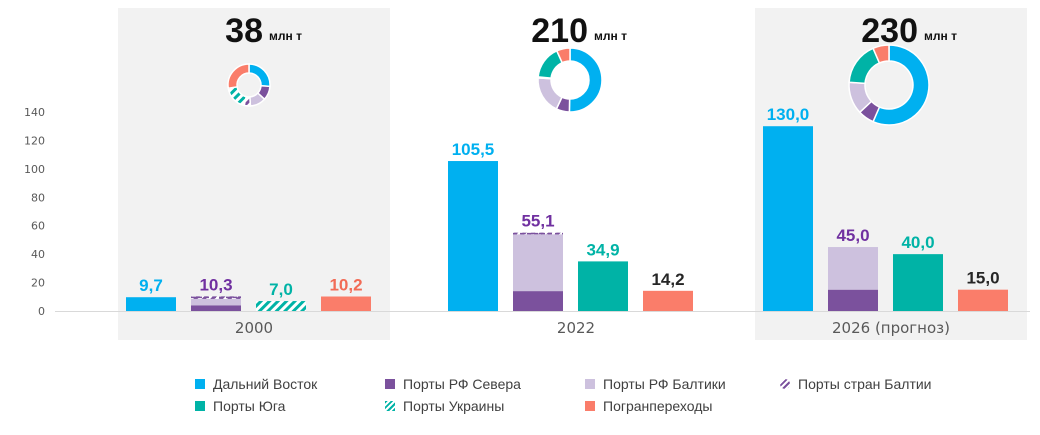  I want to click on data-label: 14,2, so click(667, 279).